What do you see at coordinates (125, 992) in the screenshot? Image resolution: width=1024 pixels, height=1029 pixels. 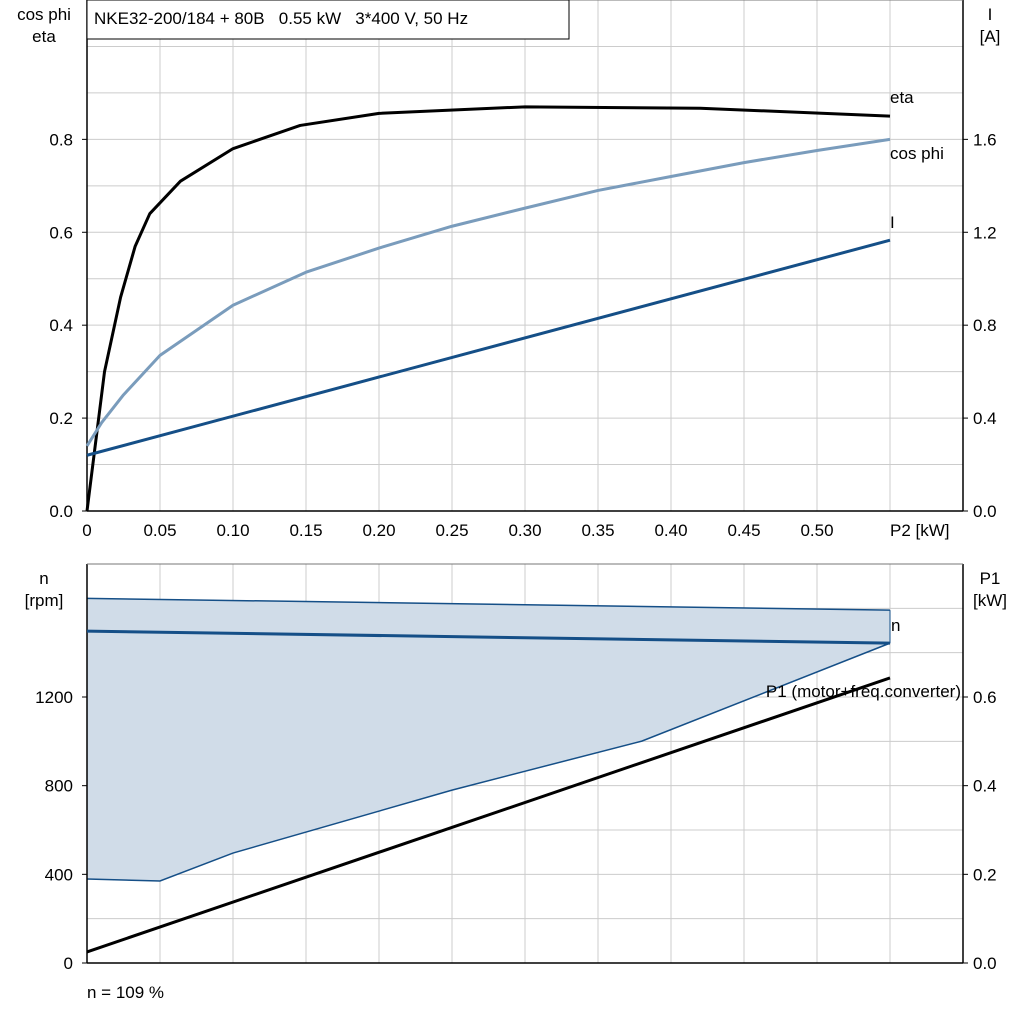 I see `footer-note: n = 109 %` at bounding box center [125, 992].